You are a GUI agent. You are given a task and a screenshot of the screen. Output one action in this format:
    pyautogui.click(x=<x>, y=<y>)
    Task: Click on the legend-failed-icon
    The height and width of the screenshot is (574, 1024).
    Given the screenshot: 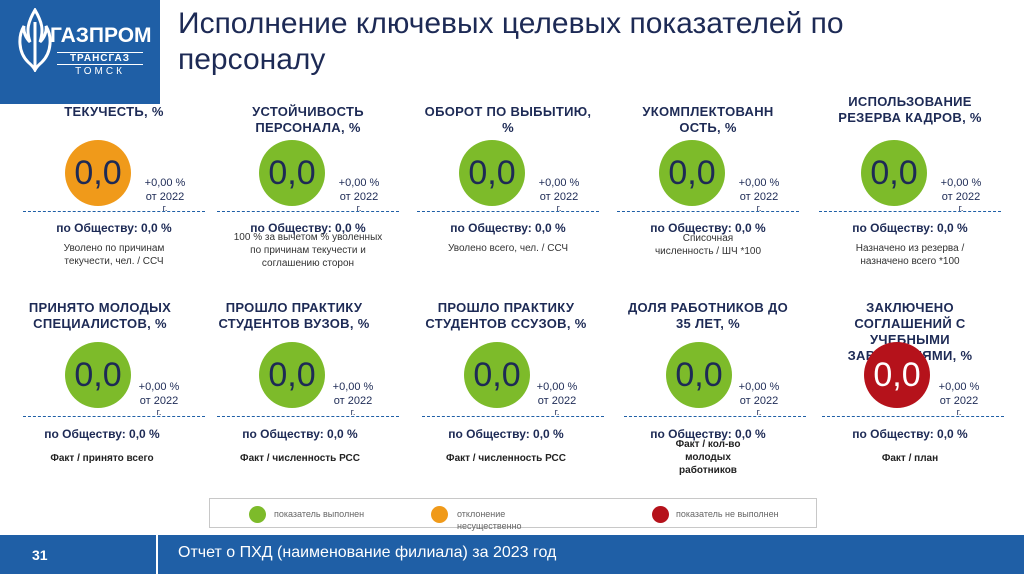 What is the action you would take?
    pyautogui.click(x=660, y=514)
    